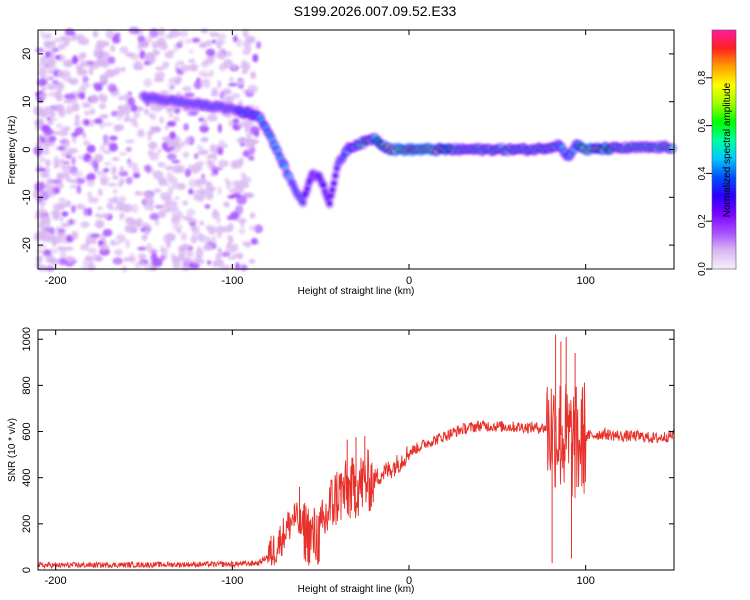 Image resolution: width=750 pixels, height=600 pixels. Describe the element at coordinates (27, 431) in the screenshot. I see `snr-y-tick-label: 600` at that location.